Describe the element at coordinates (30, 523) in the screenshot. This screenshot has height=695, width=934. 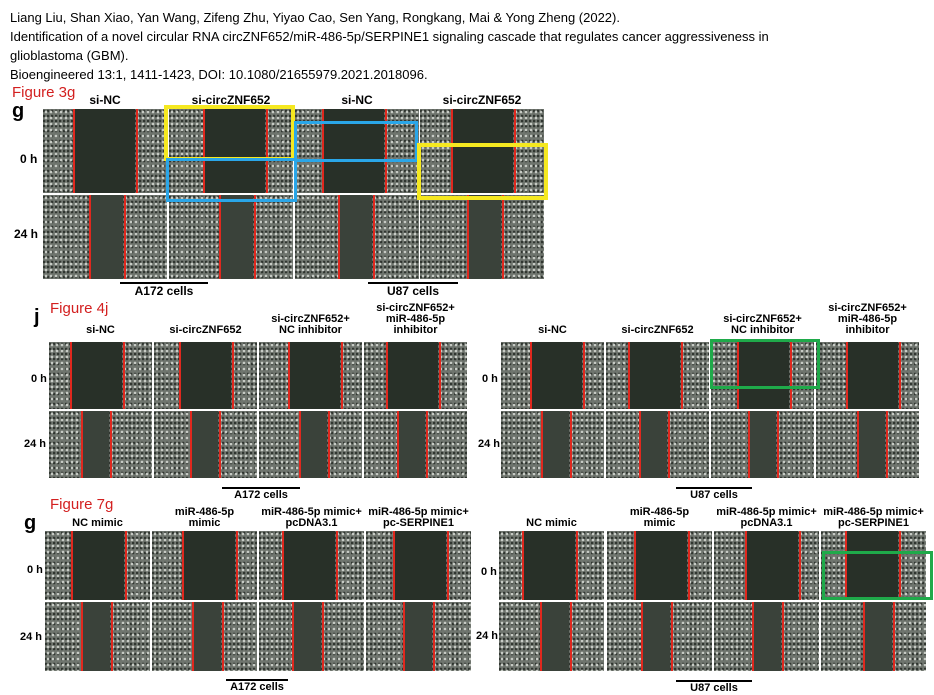
I see `panel-letter-g-7: g` at that location.